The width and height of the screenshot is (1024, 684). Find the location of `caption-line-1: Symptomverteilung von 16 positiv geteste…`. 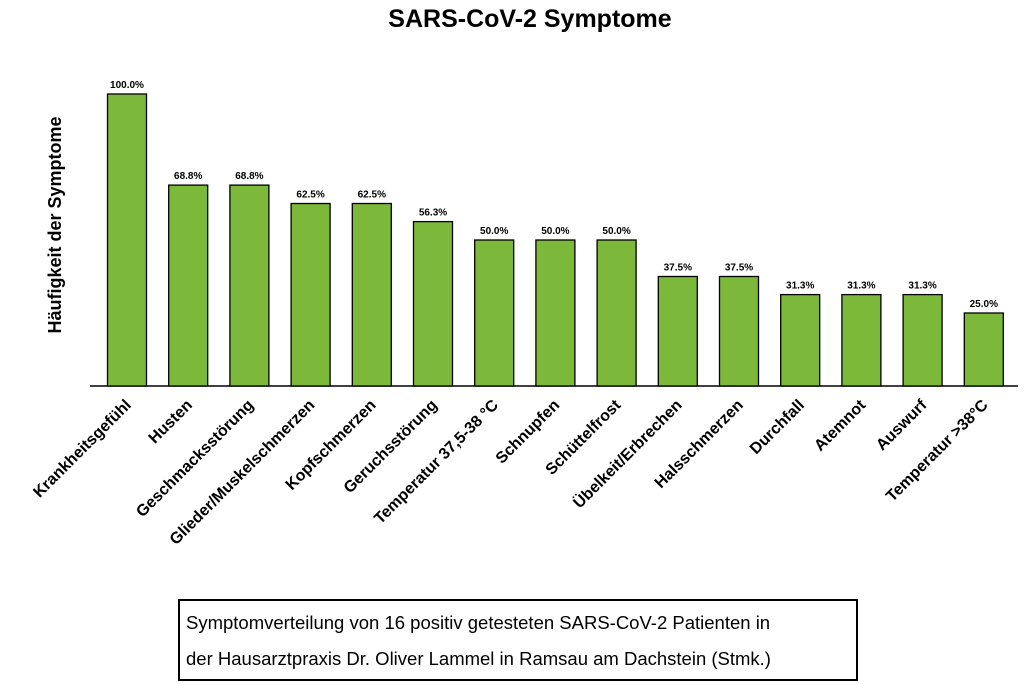

caption-line-1: Symptomverteilung von 16 positiv geteste… is located at coordinates (478, 622).